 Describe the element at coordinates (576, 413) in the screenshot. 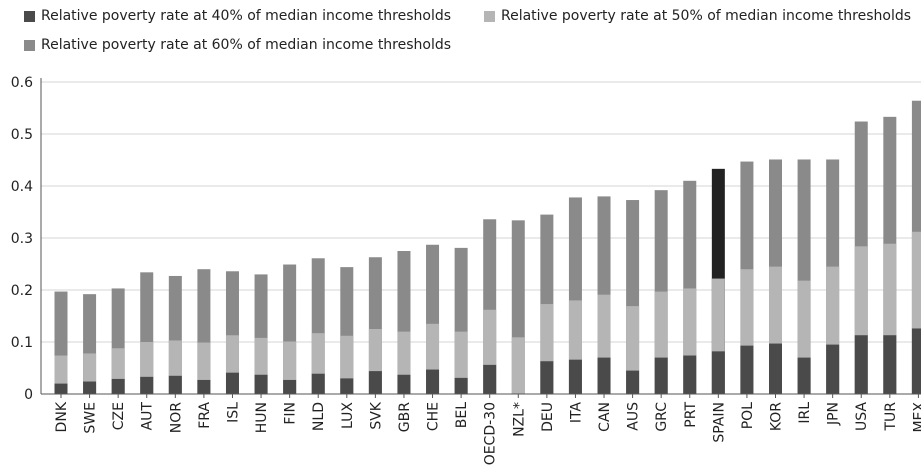

I see `x-tick-label: ITA` at that location.